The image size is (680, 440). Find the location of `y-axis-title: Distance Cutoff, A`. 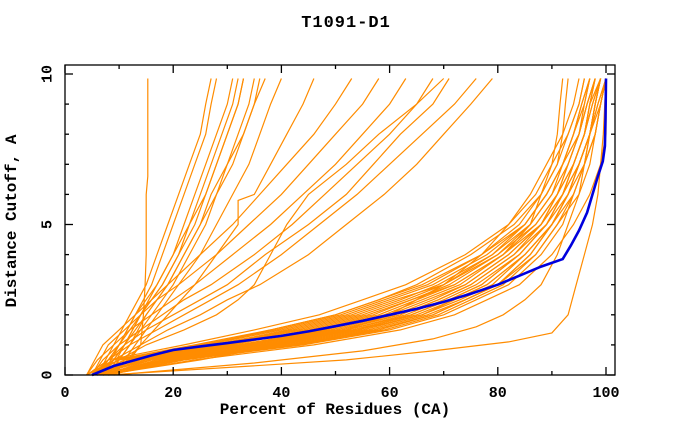

y-axis-title: Distance Cutoff, A is located at coordinates (12, 220).